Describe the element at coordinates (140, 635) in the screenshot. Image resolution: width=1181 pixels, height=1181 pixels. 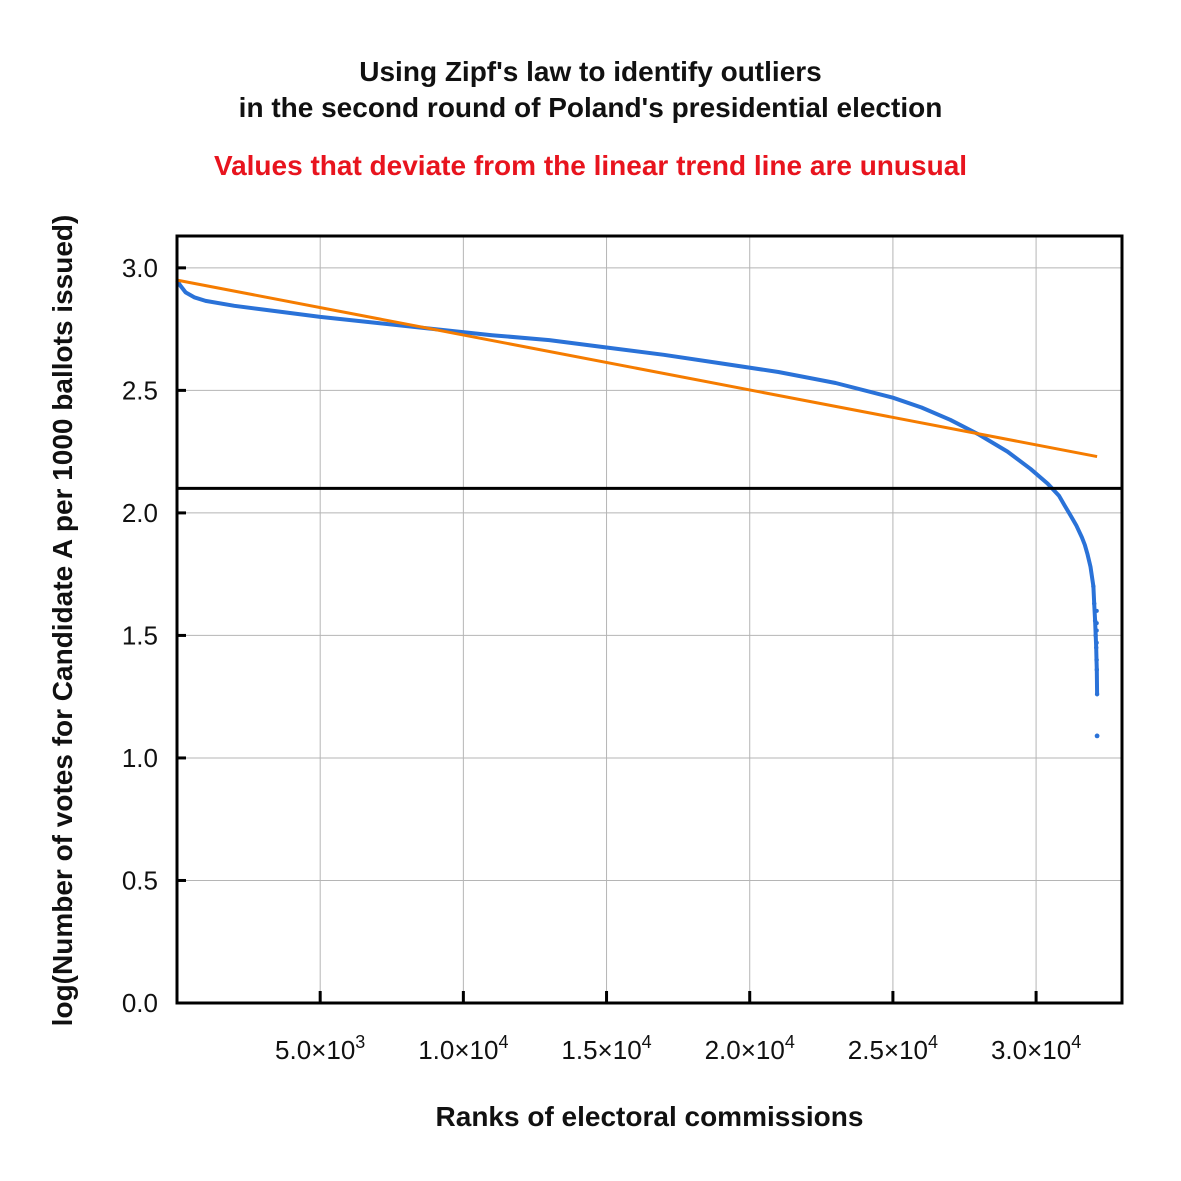
I see `y-tick-label: 1.5` at that location.